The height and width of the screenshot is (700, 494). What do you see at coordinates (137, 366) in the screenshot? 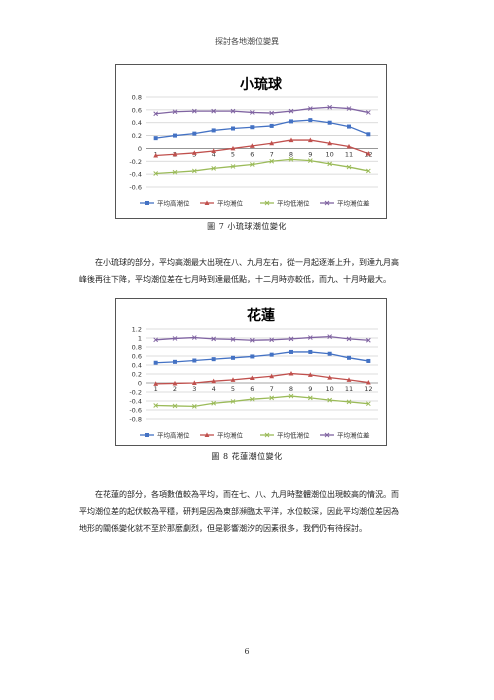
I see `y-tick-label: 0.4` at bounding box center [137, 366].